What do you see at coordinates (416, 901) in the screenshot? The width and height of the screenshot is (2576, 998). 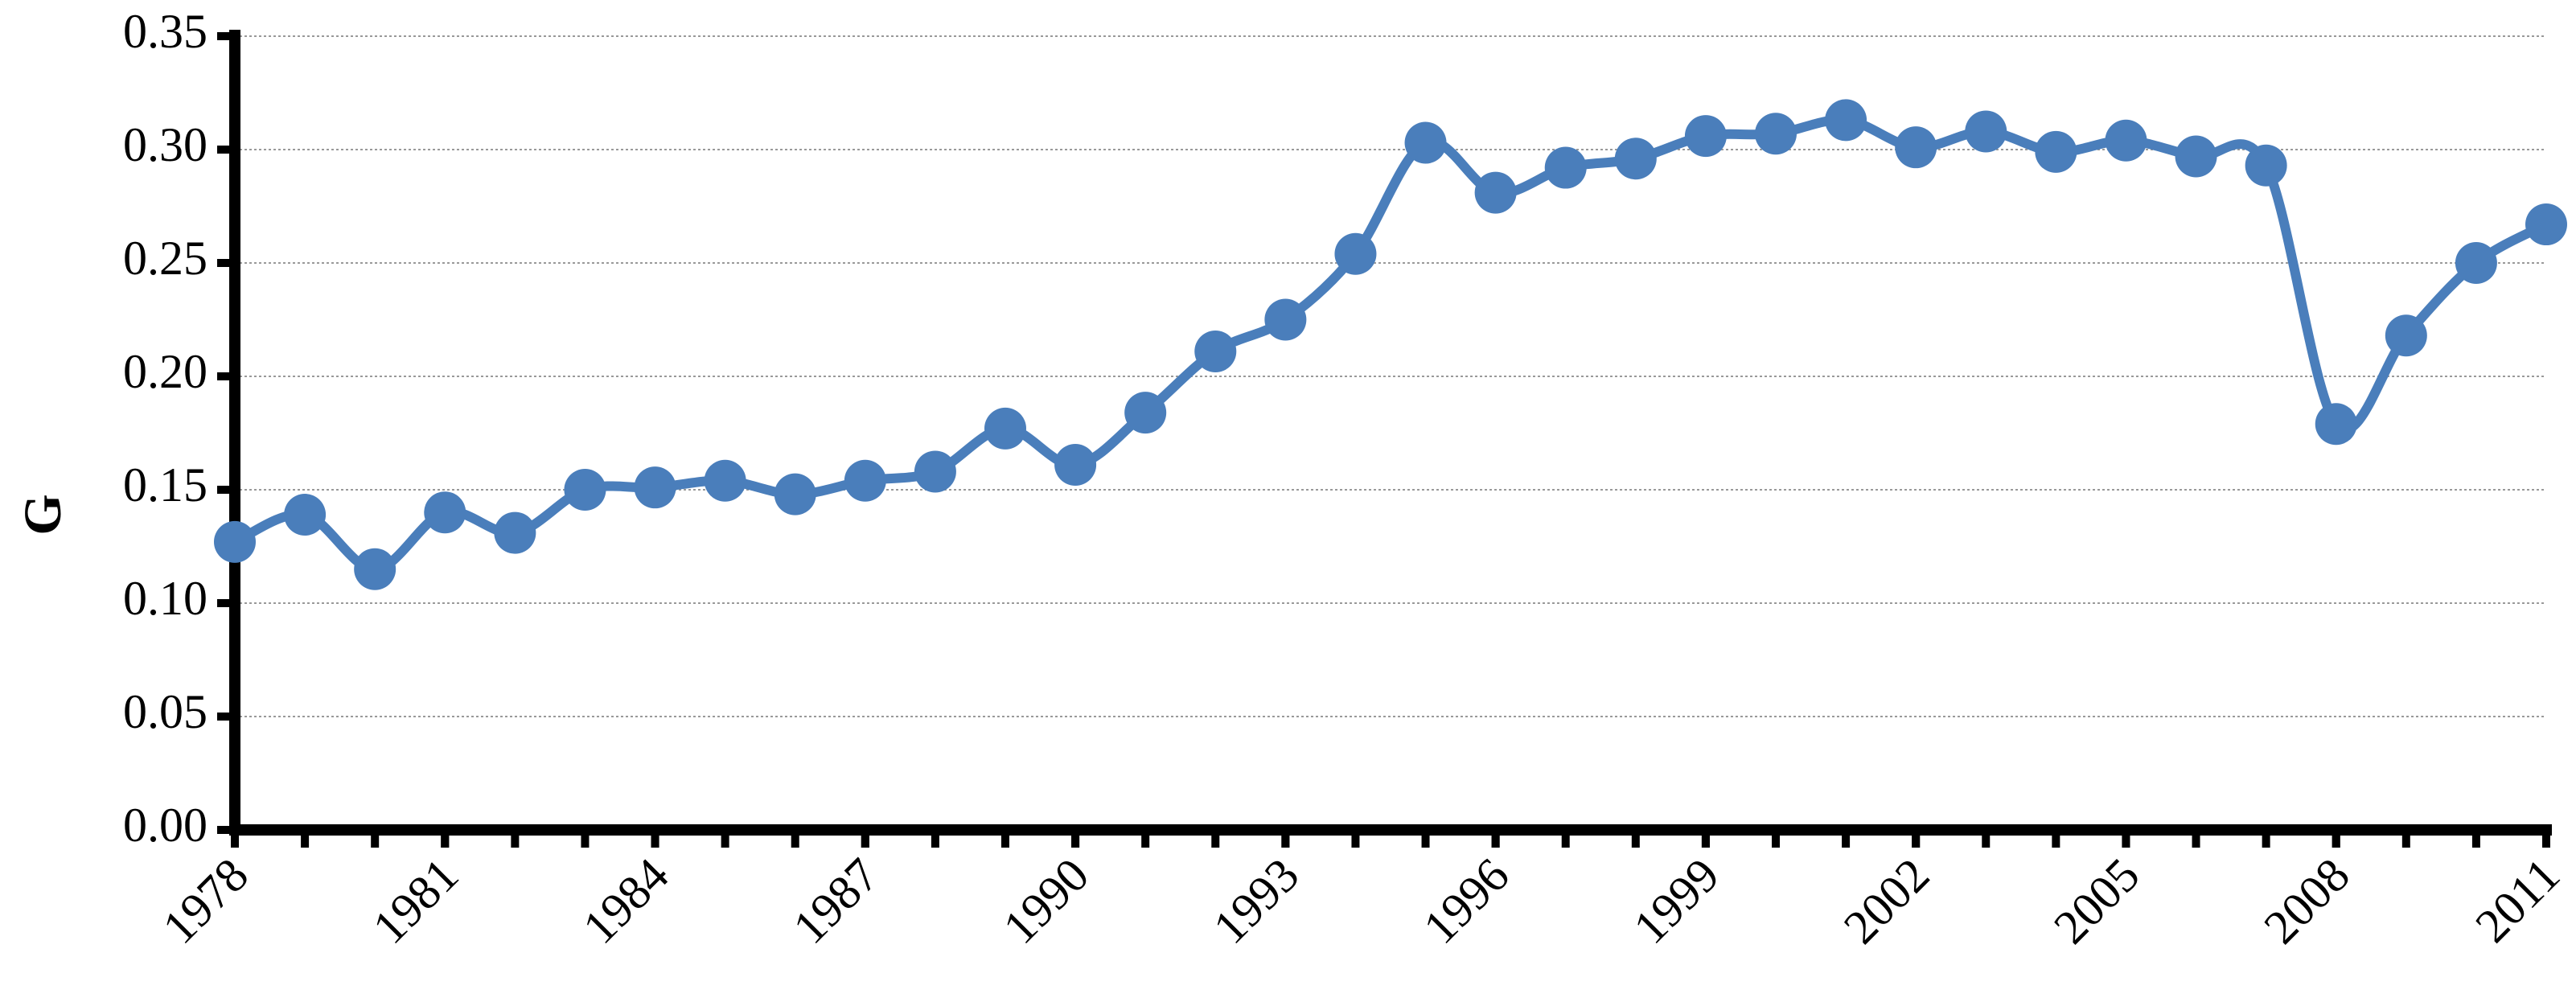 I see `x-tick-label: 1981` at bounding box center [416, 901].